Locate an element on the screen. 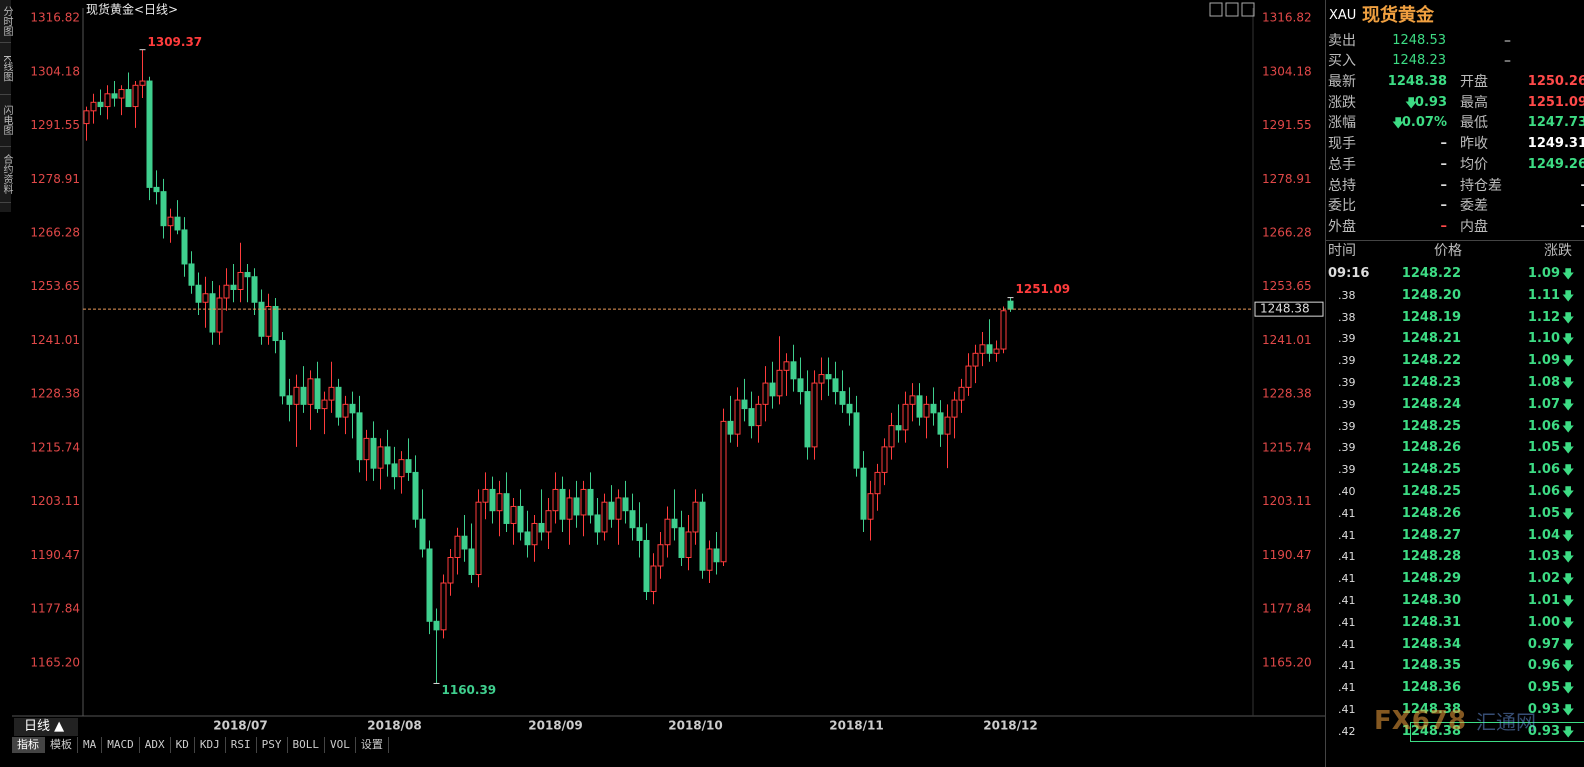  tick-change: 1.05 is located at coordinates (1543, 513).